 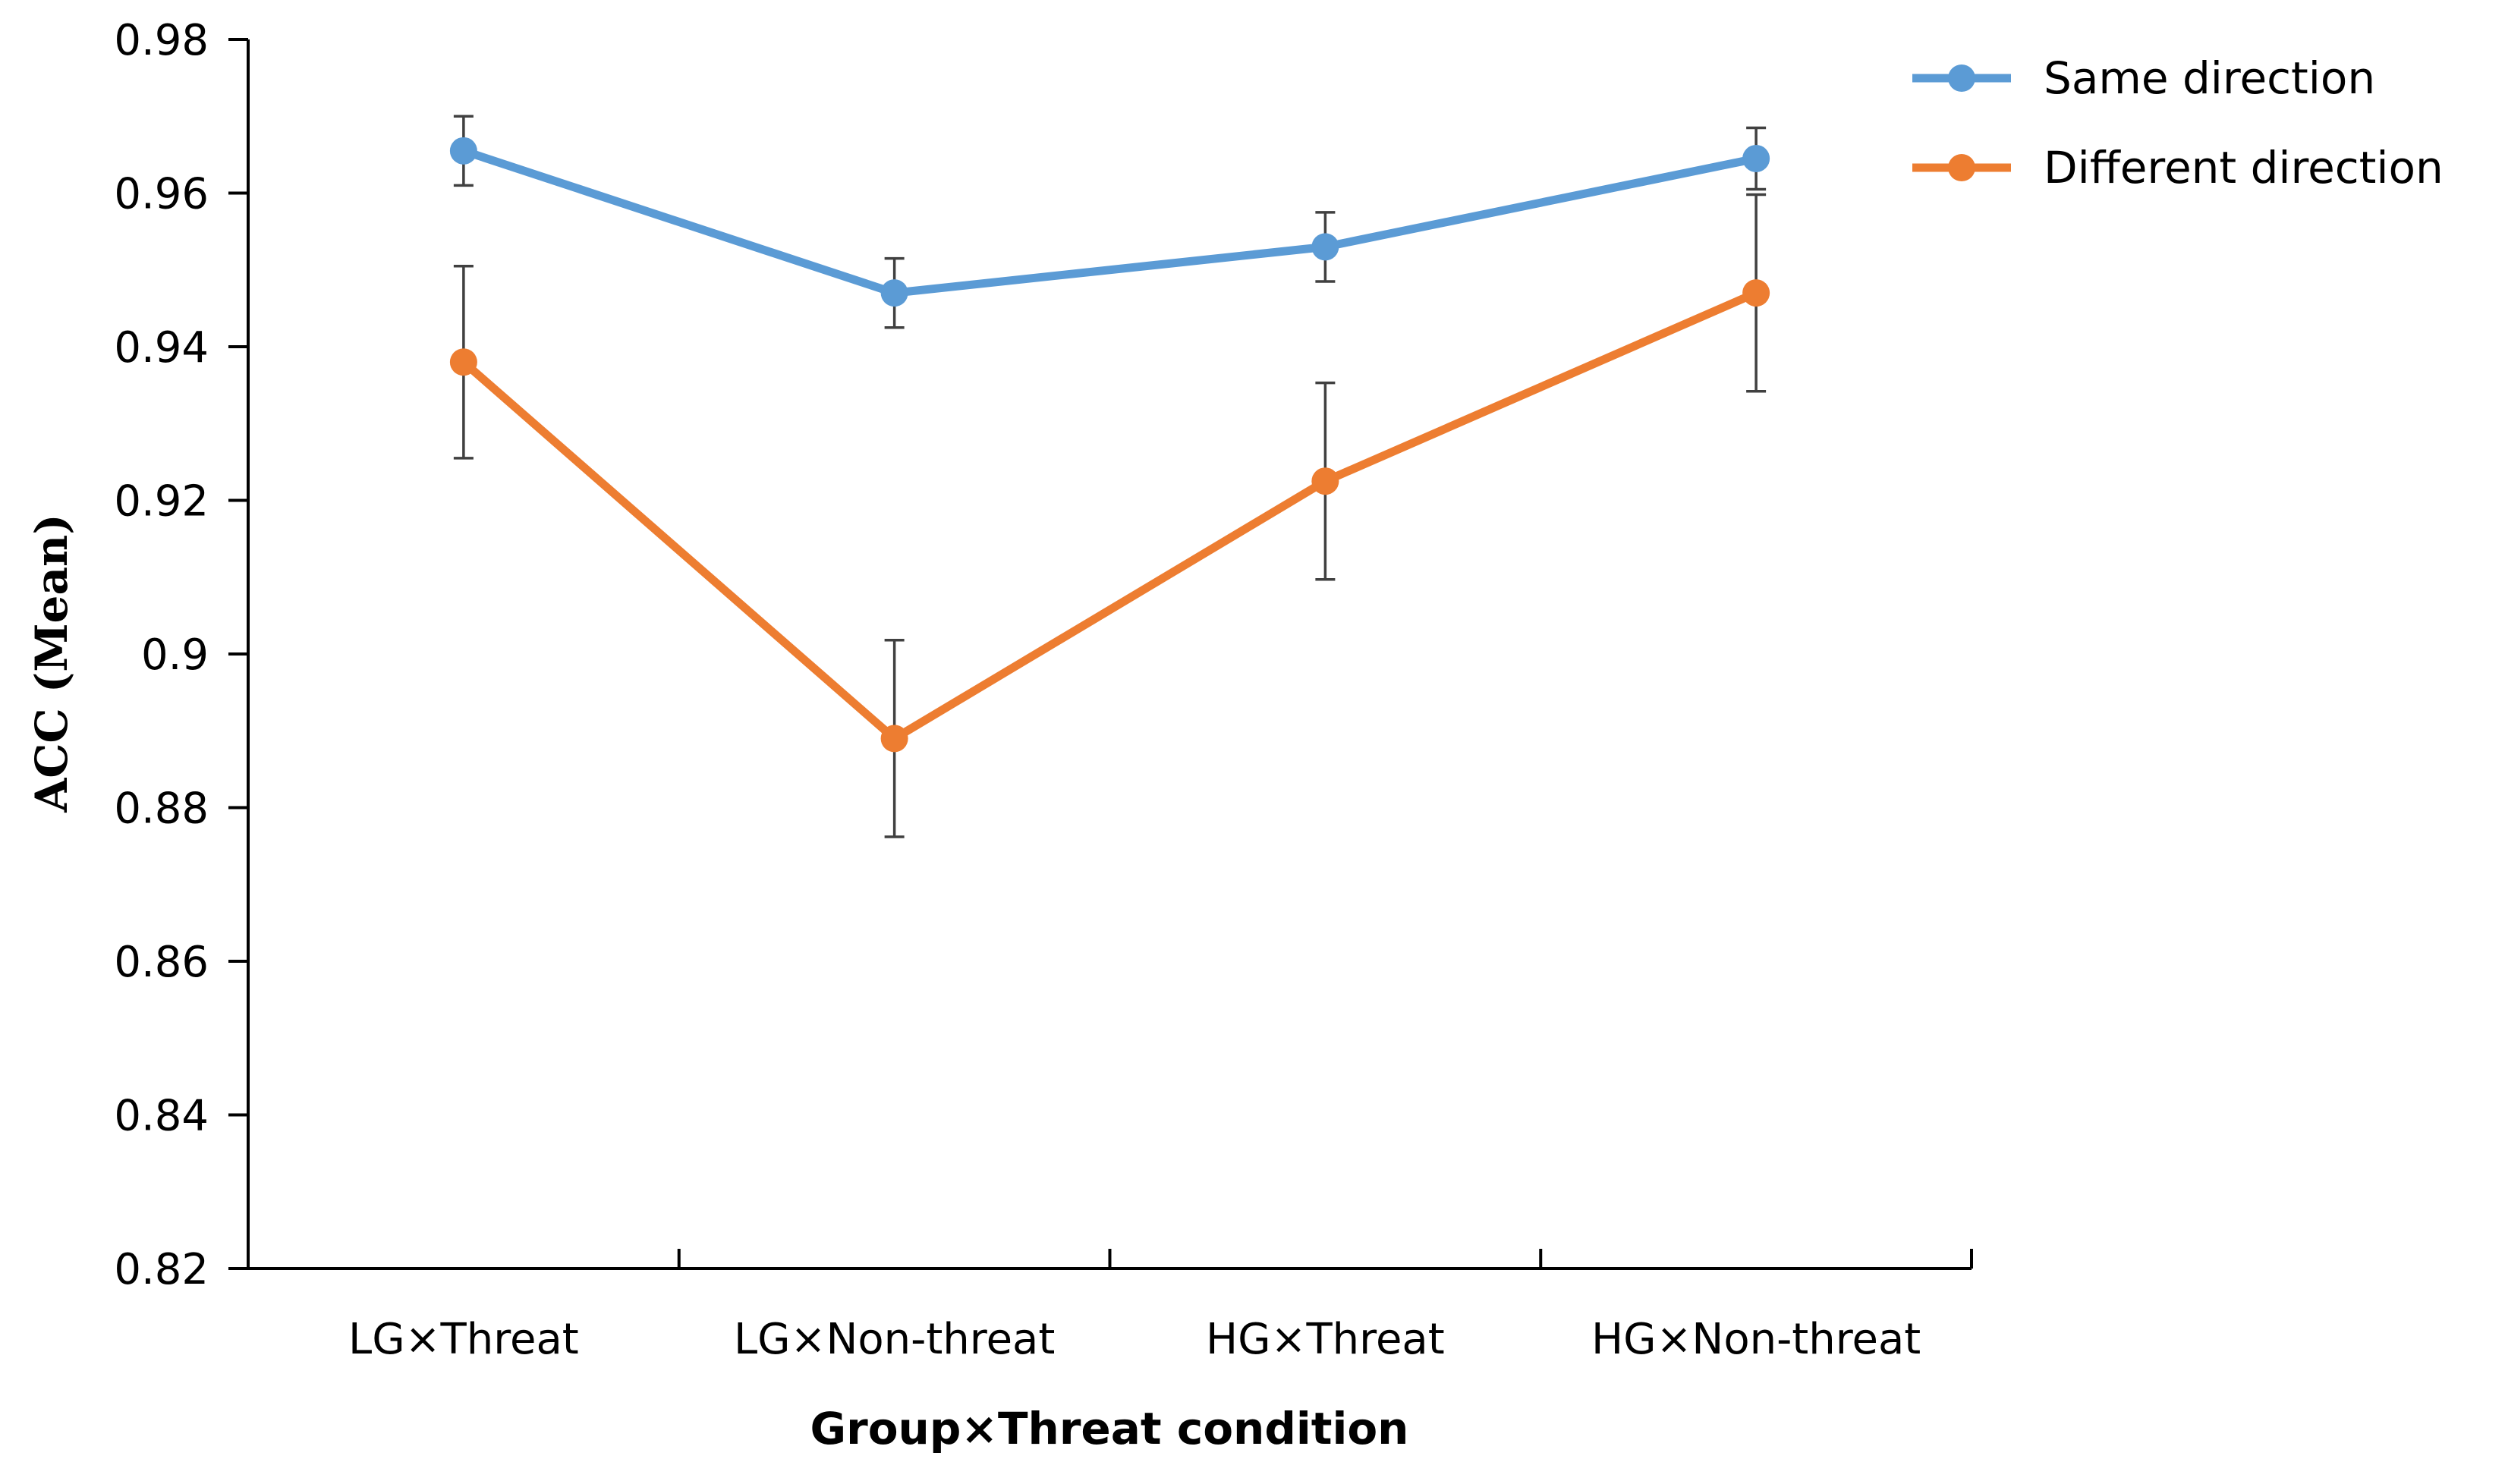 I want to click on y-tick-label: 0.88, so click(x=161, y=809).